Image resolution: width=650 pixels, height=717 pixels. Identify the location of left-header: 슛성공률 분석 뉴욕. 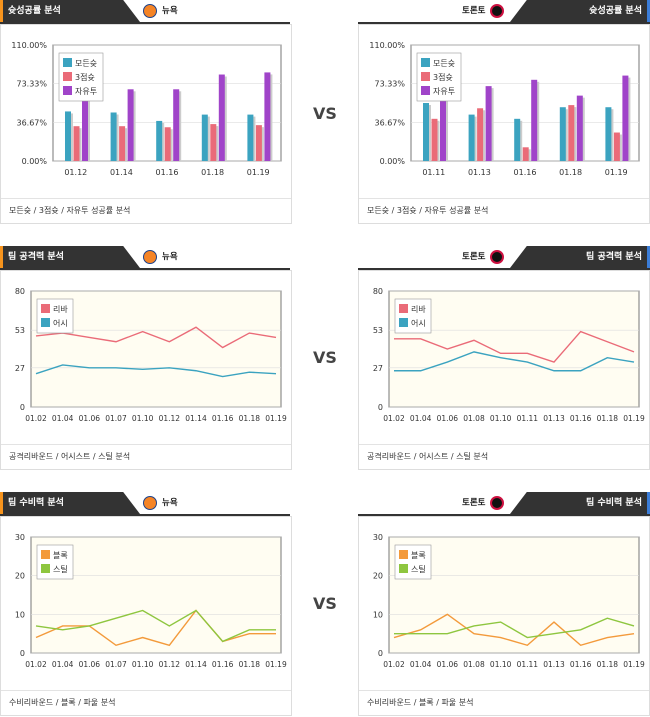
(145, 12).